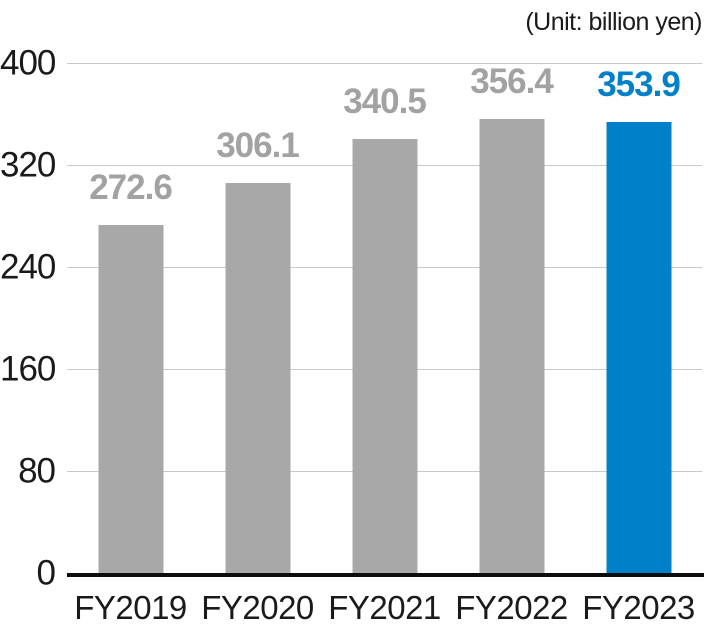  I want to click on bar-slot-fy2021: 340.5, so click(384, 318).